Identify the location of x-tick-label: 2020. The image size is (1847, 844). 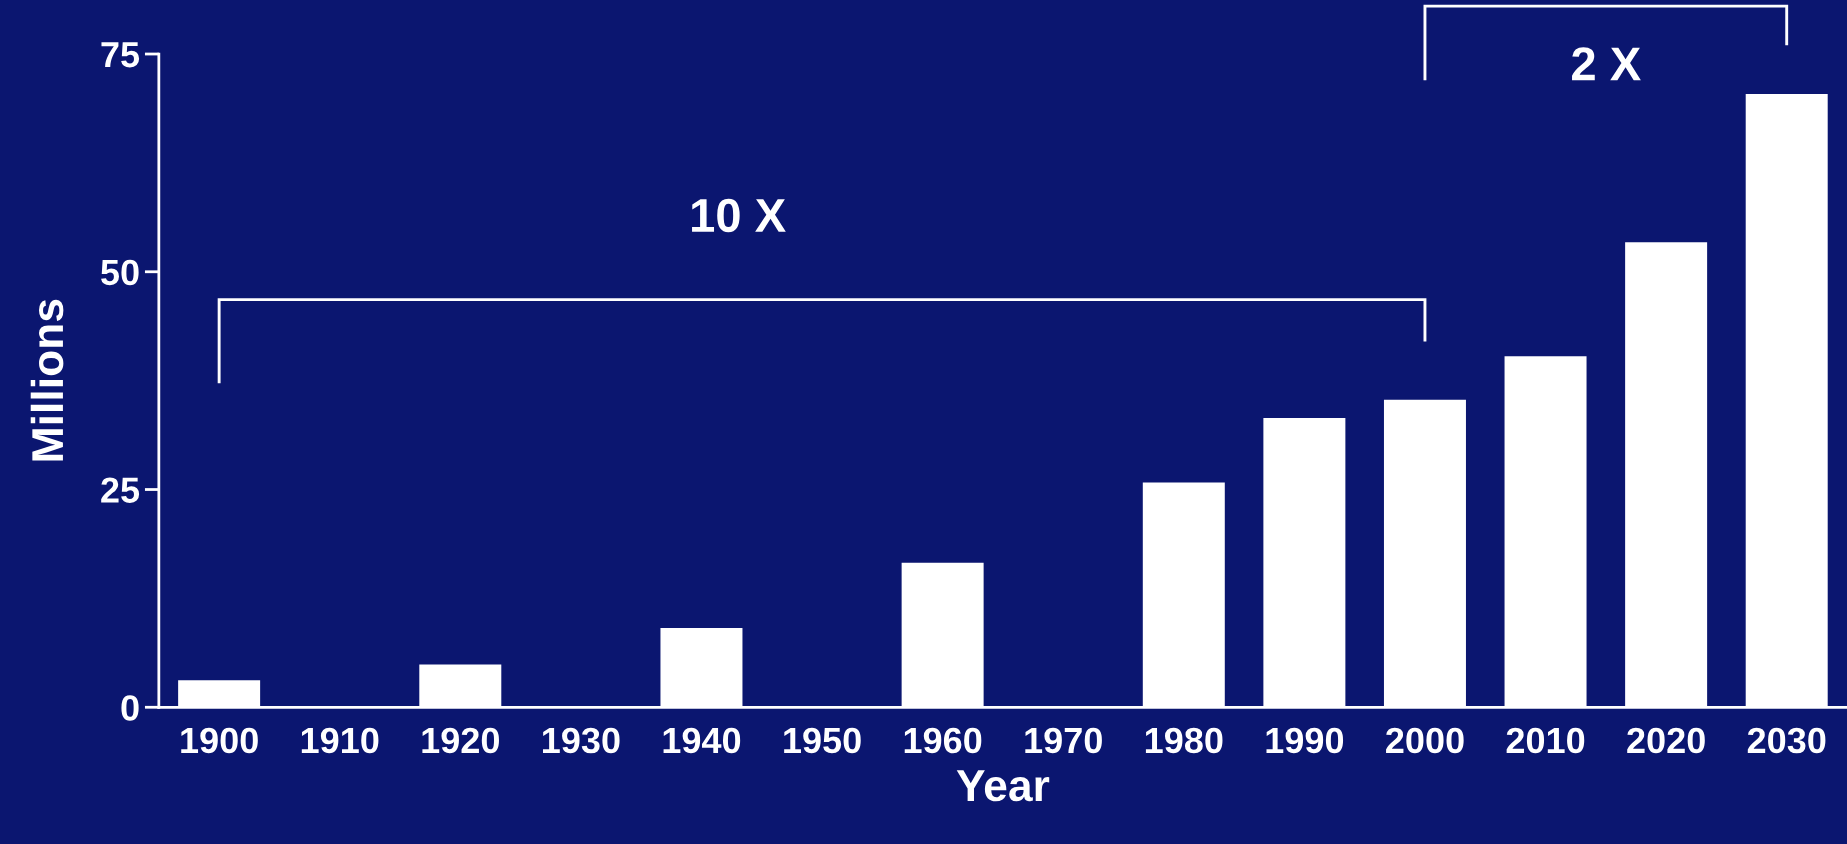
(1666, 740).